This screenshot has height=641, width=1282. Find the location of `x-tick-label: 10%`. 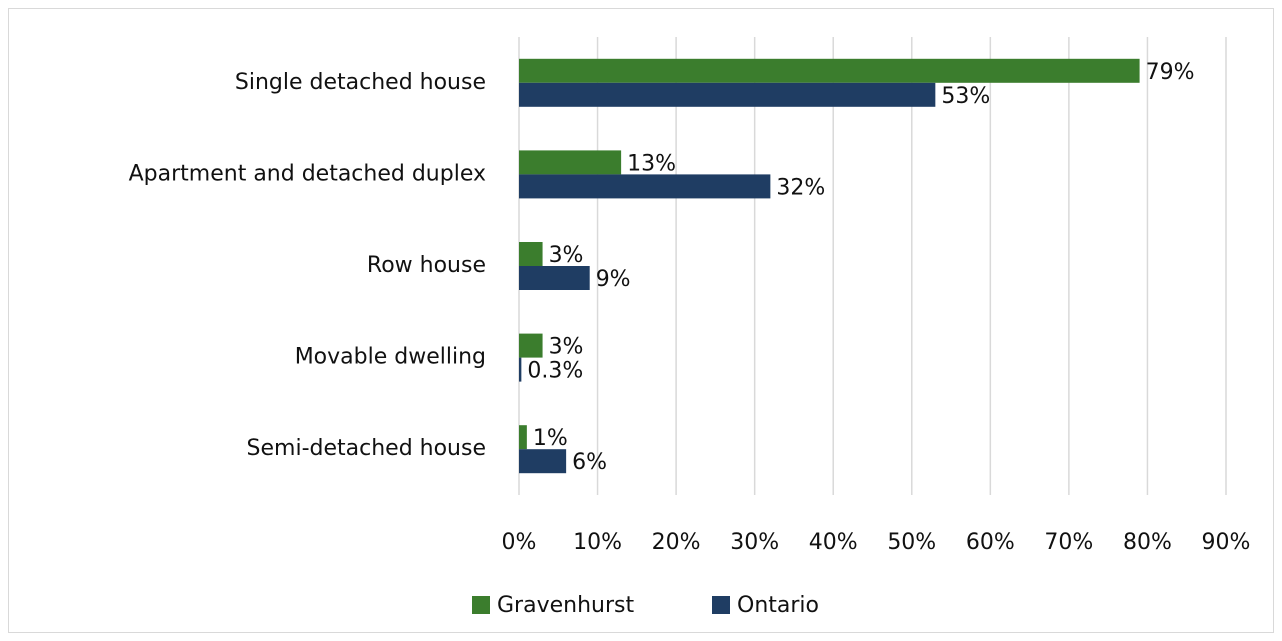

x-tick-label: 10% is located at coordinates (597, 542).